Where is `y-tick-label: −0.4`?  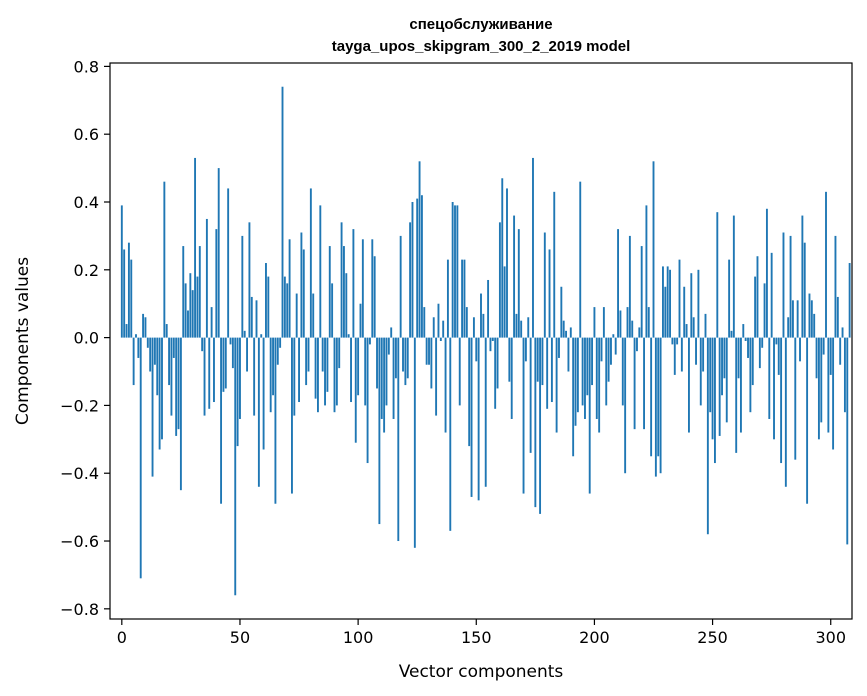 y-tick-label: −0.4 is located at coordinates (79, 473).